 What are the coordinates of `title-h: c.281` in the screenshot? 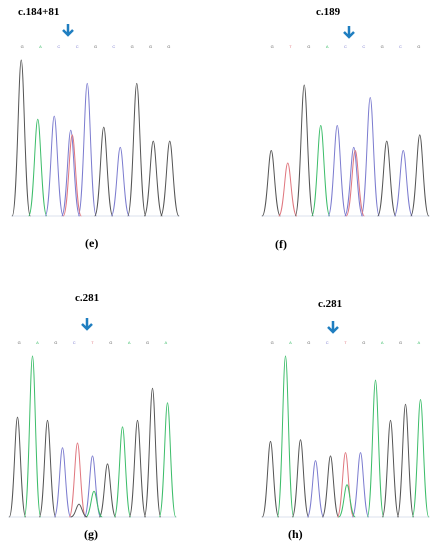 It's located at (330, 304).